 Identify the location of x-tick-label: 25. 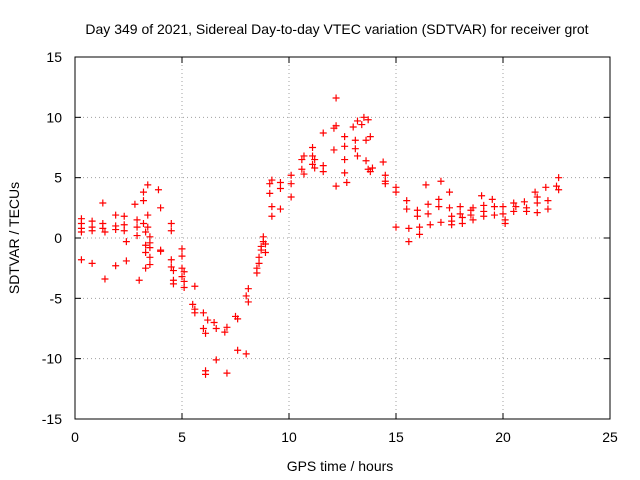
(610, 437).